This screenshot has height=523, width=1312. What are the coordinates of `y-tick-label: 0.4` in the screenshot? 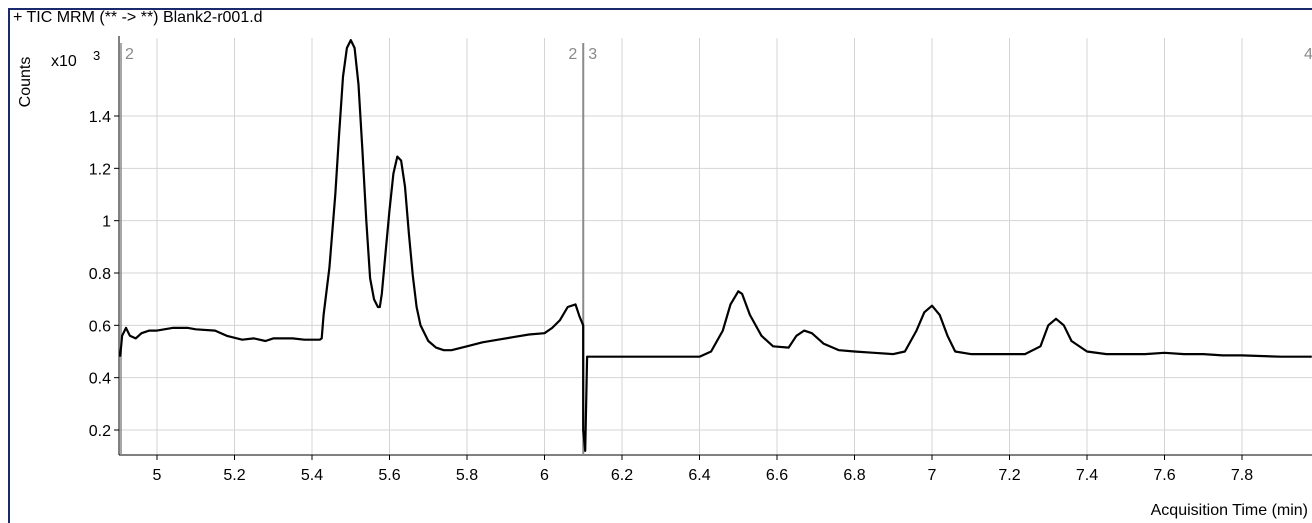 It's located at (100, 379).